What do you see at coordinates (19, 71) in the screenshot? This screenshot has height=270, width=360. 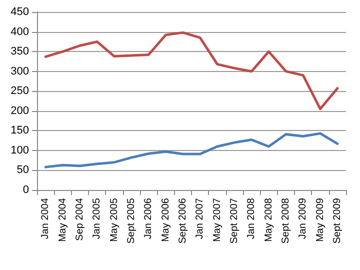 I see `y-tick-label: 300` at bounding box center [19, 71].